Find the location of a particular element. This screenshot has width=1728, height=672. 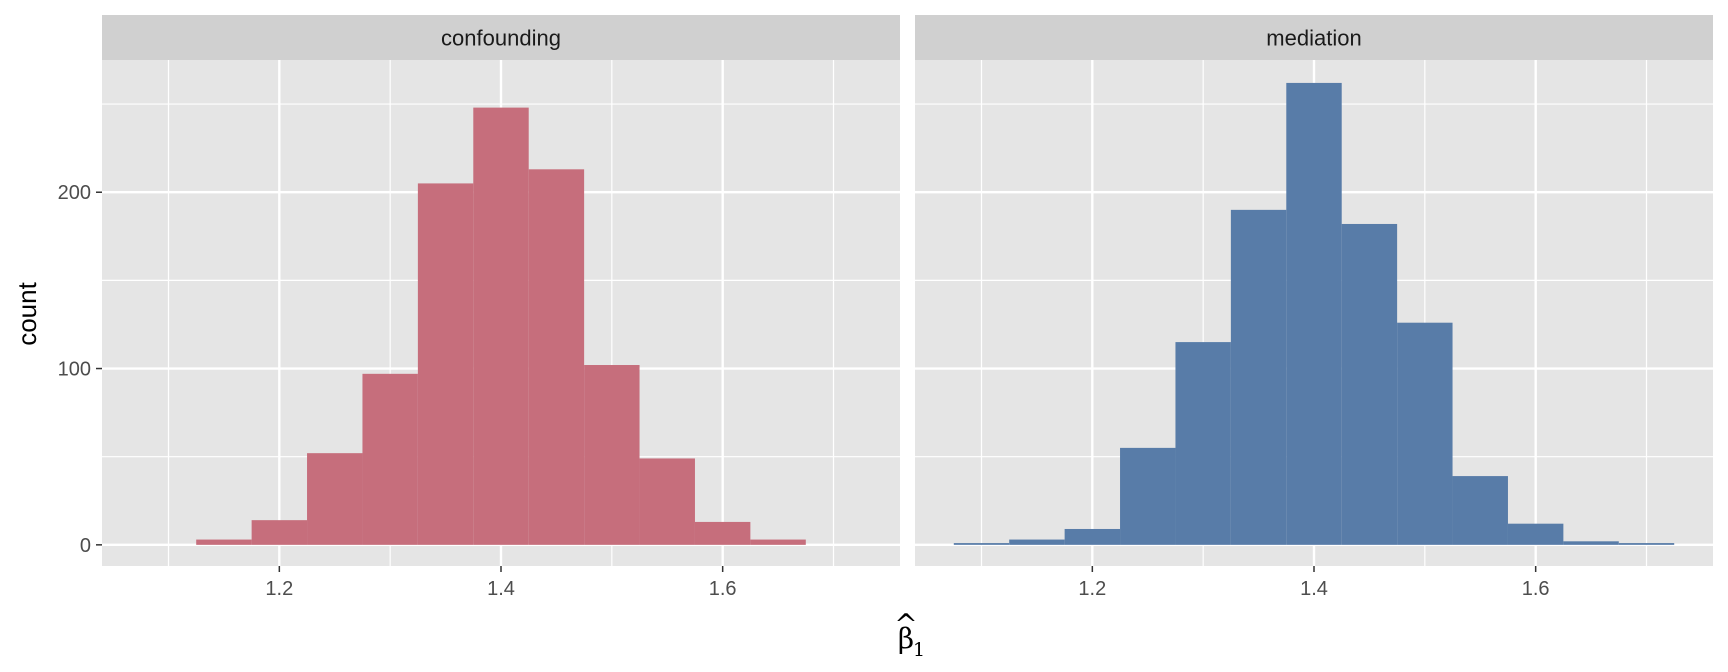

y-axis-title: count is located at coordinates (27, 313).